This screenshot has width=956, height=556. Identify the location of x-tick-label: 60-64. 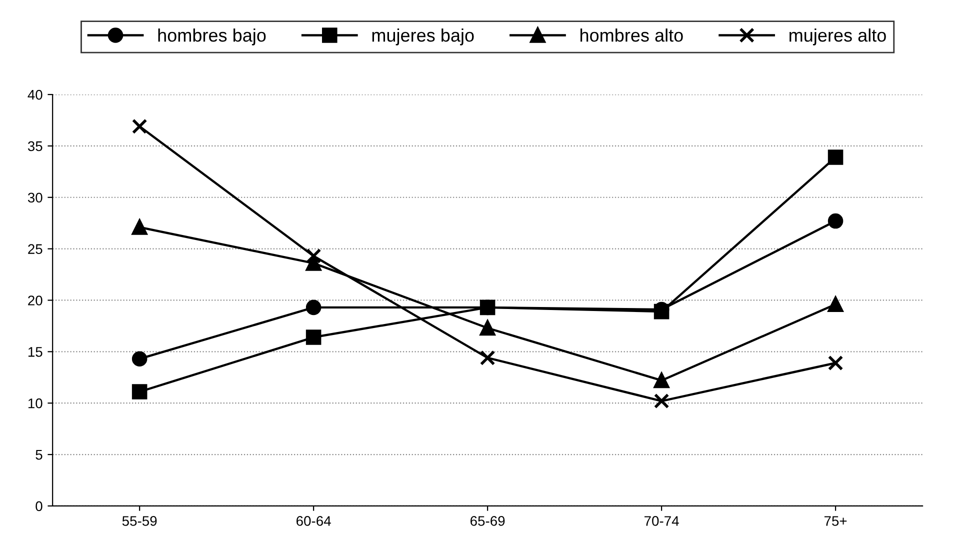
(313, 521).